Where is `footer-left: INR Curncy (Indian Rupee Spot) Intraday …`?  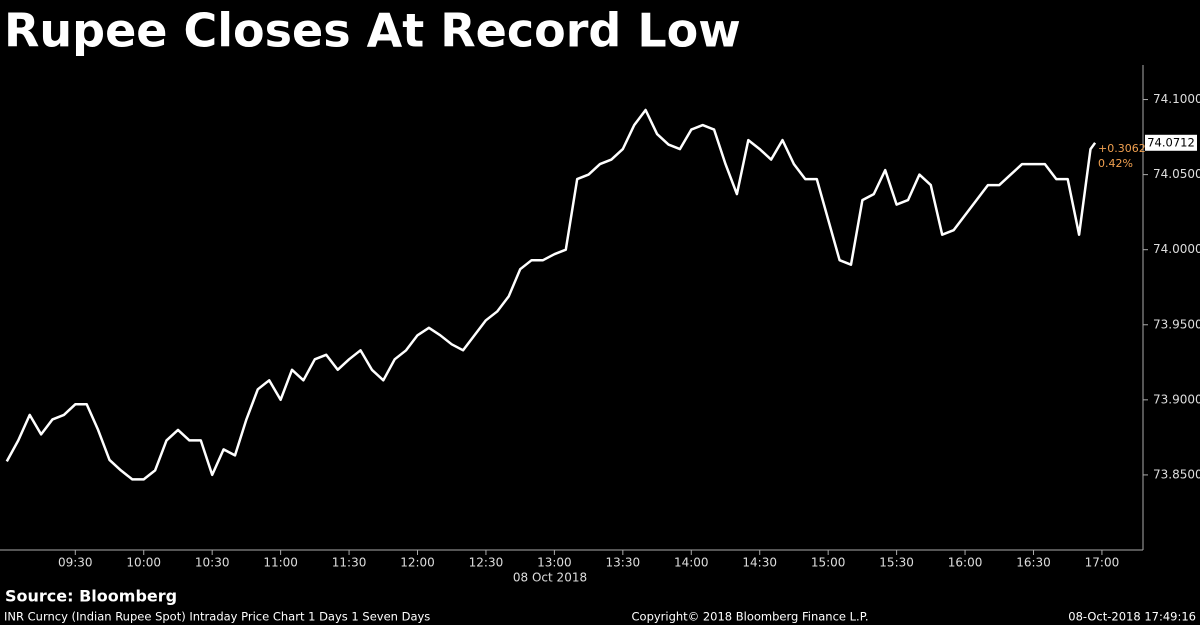 footer-left: INR Curncy (Indian Rupee Spot) Intraday … is located at coordinates (217, 617).